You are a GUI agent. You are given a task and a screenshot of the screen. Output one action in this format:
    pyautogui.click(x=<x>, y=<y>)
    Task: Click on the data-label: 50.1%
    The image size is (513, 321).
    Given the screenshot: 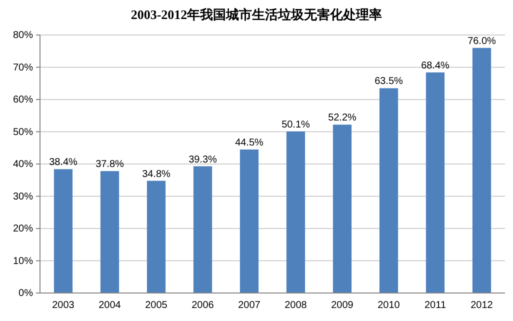 What is the action you would take?
    pyautogui.click(x=296, y=124)
    